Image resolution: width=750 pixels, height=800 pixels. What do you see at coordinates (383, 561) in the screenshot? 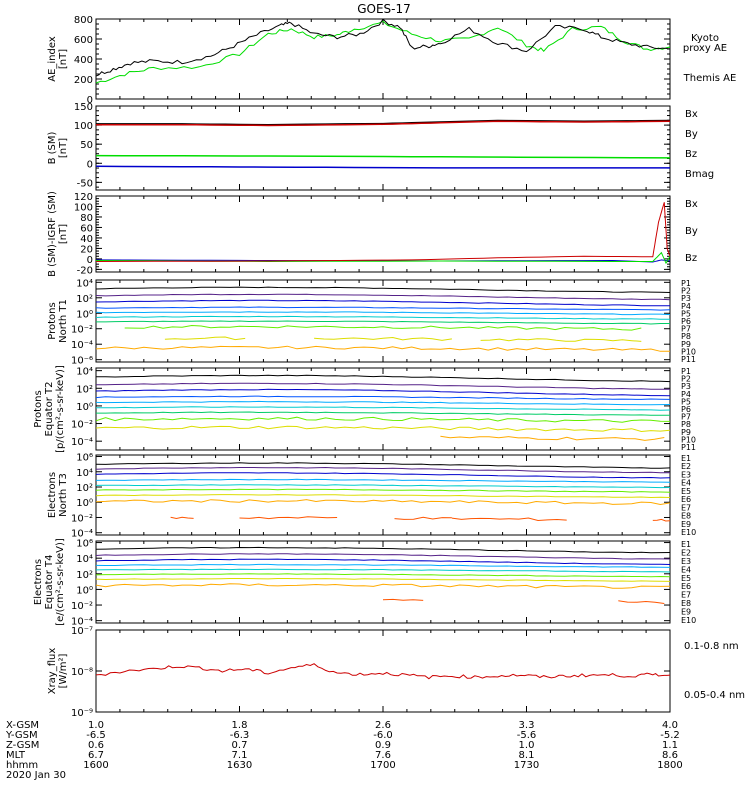
I see `series-e3` at bounding box center [383, 561].